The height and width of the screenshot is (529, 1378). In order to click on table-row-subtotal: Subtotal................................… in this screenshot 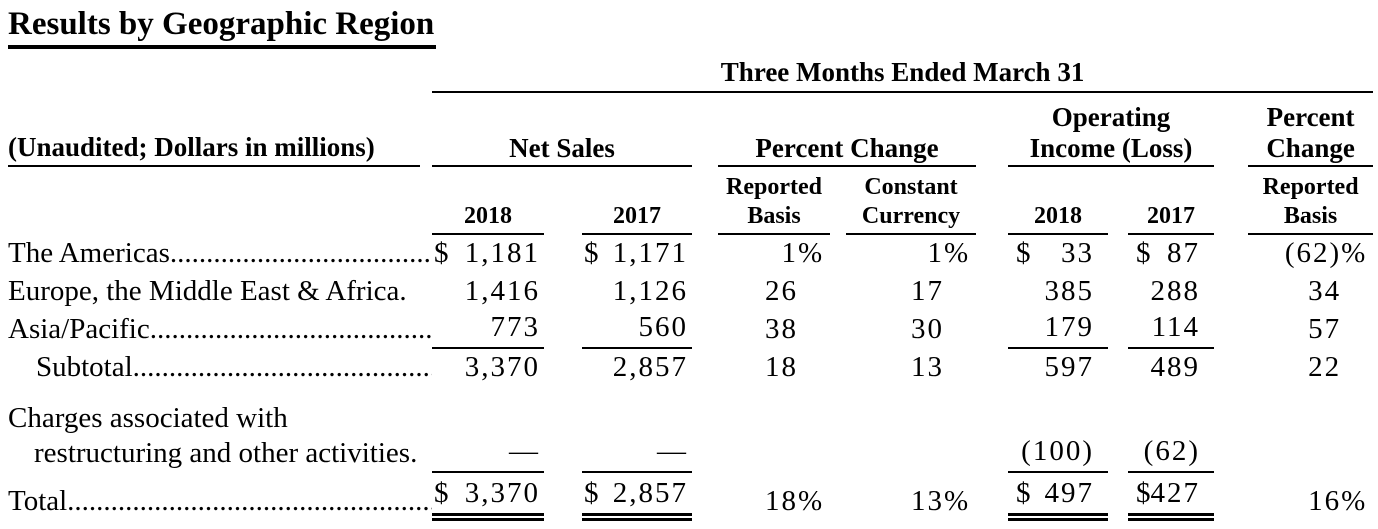, I will do `click(690, 368)`.